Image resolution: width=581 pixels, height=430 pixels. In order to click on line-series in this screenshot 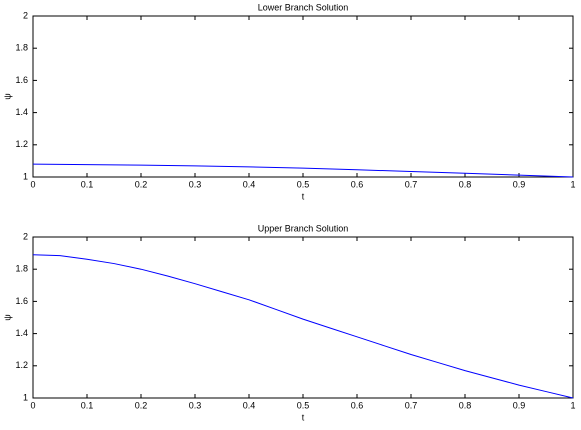, I will do `click(303, 170)`.